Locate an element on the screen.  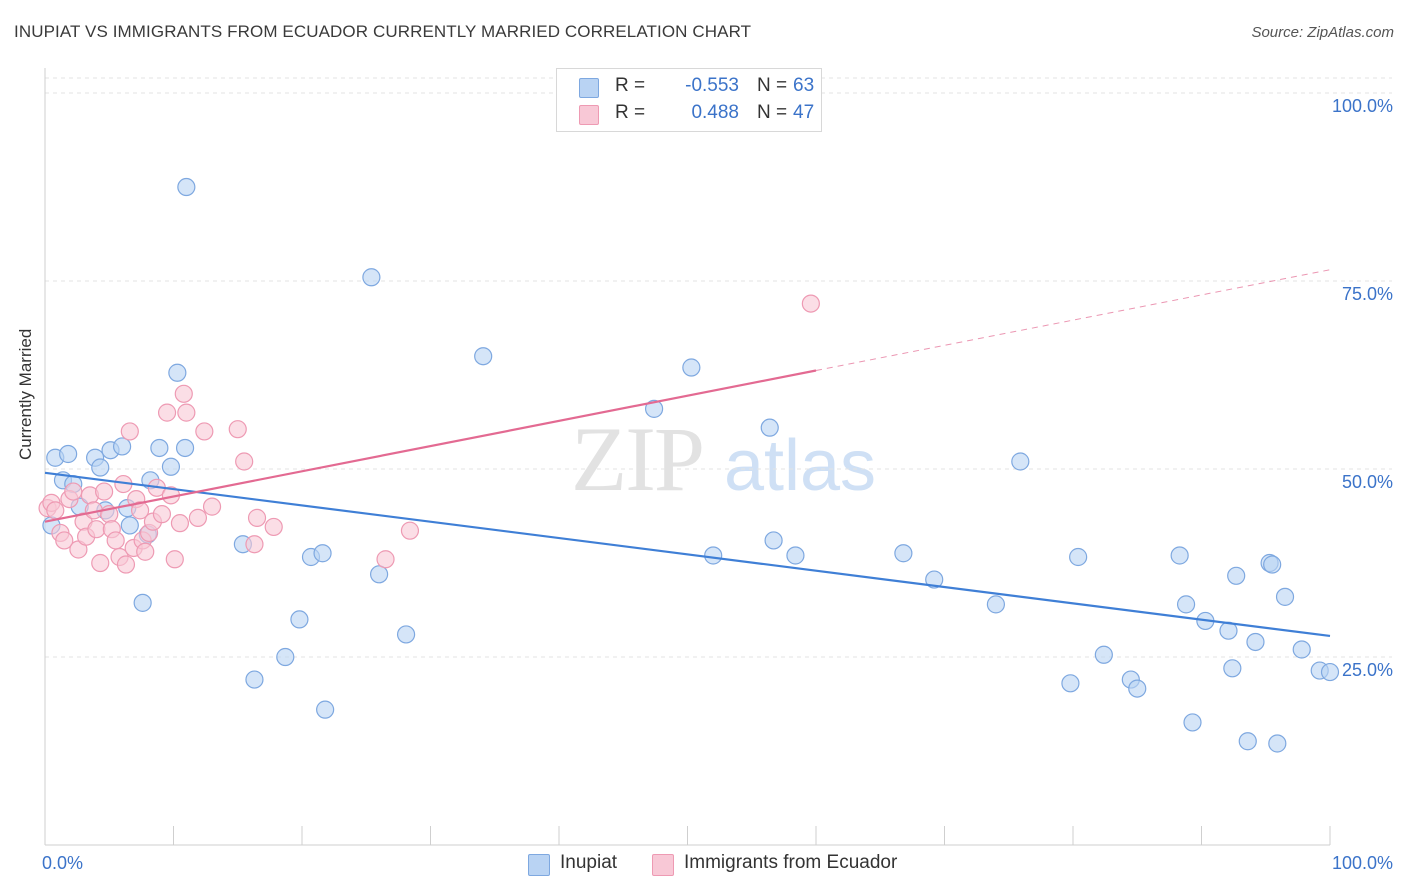
y-tick-label: 75.0% is located at coordinates (1367, 294).